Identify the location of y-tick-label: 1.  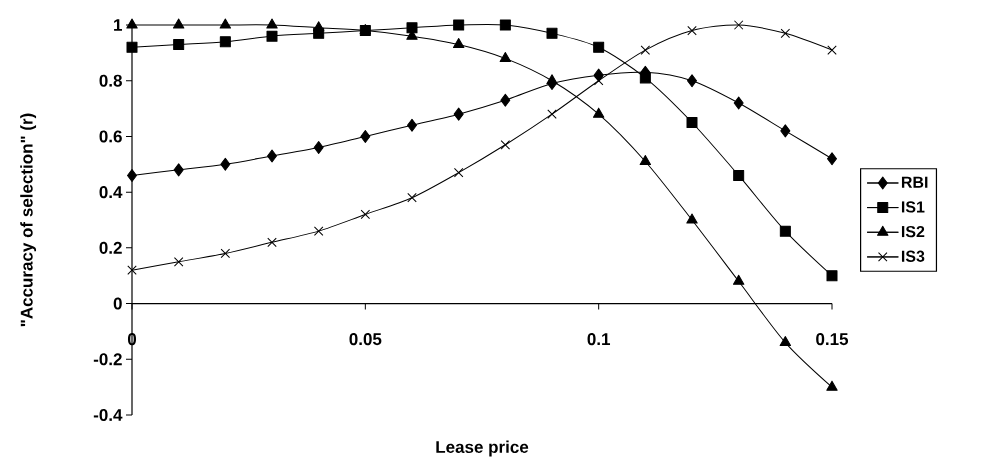
(118, 25).